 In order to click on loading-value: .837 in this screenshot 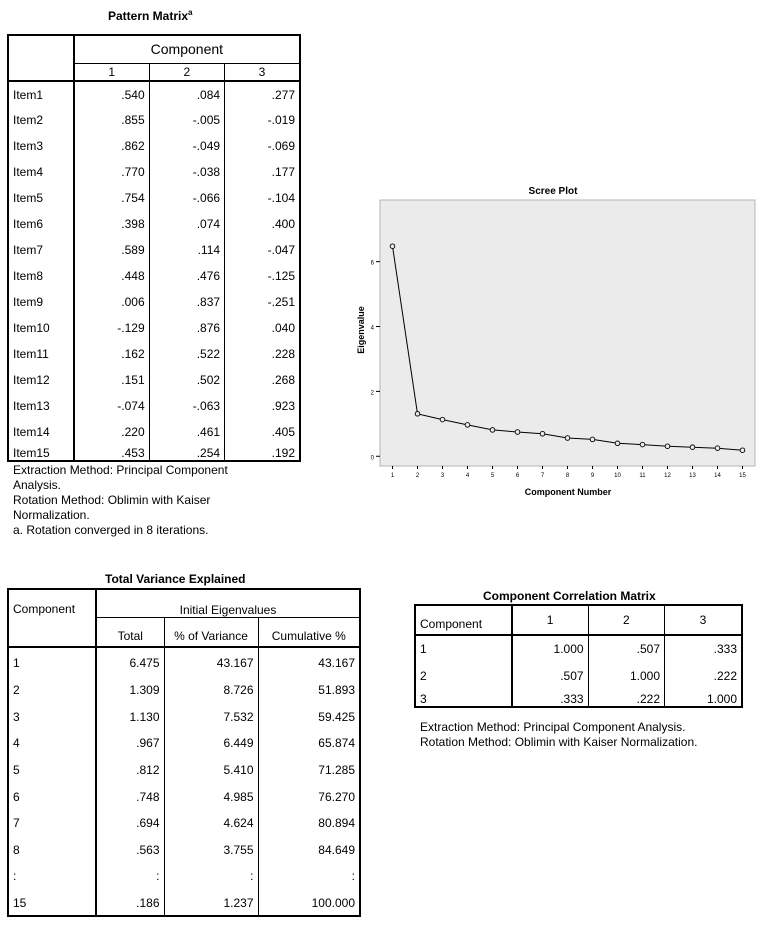, I will do `click(187, 302)`.